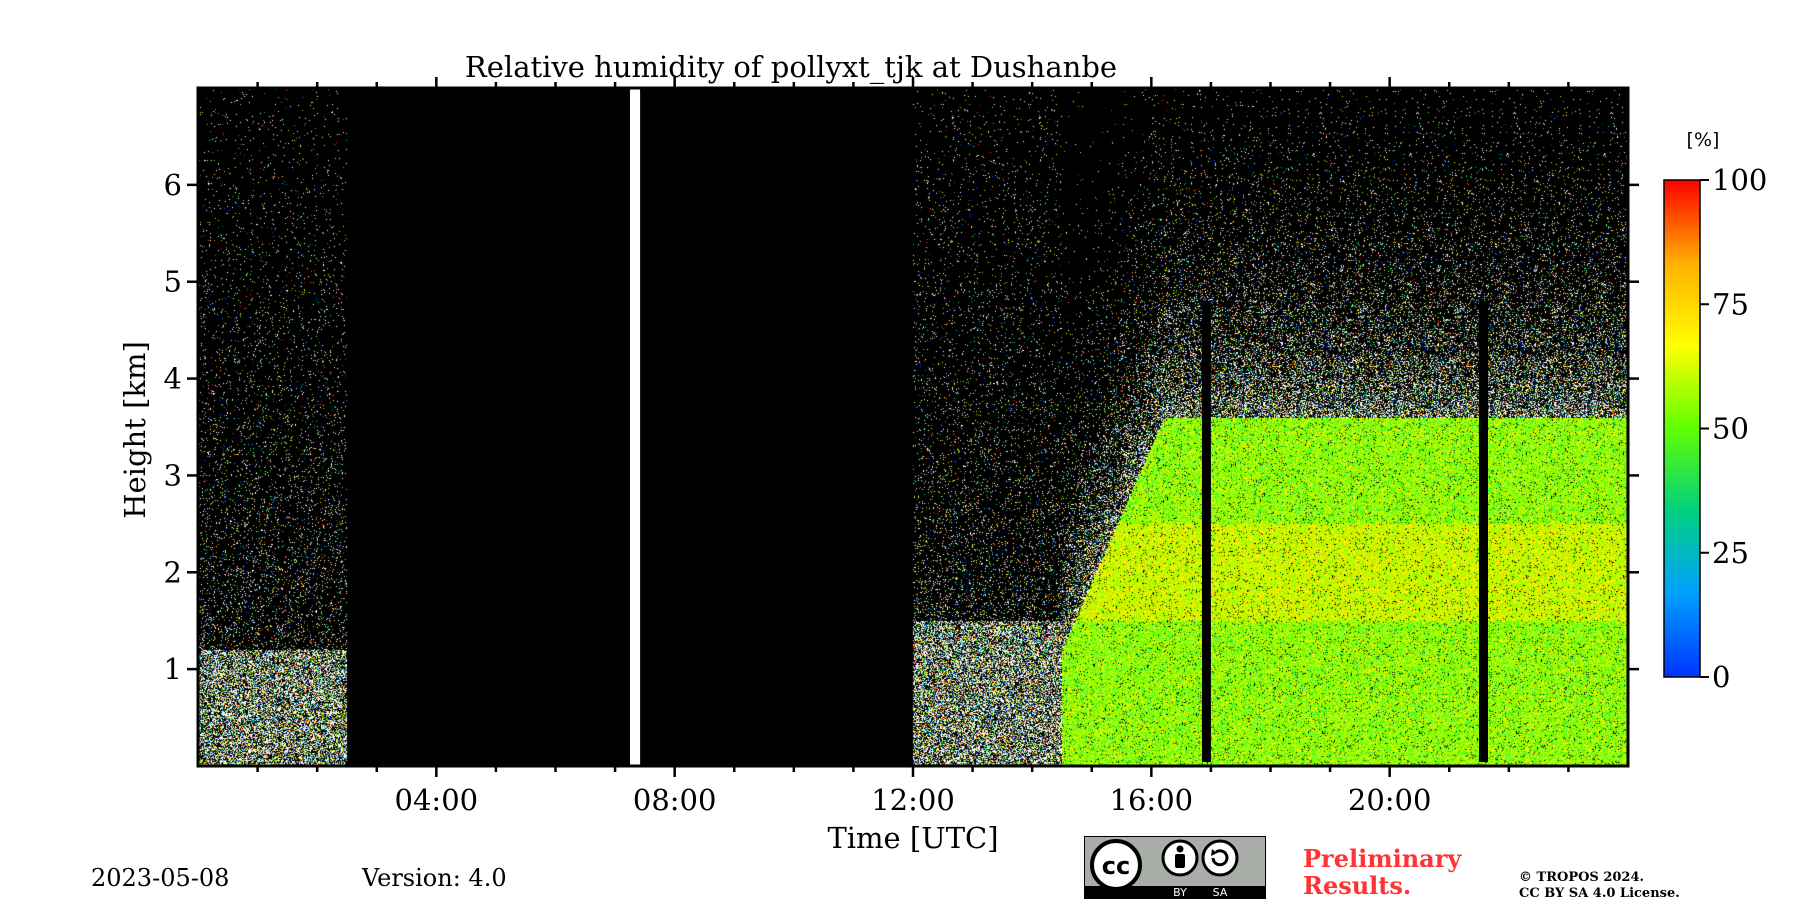 Image resolution: width=1800 pixels, height=902 pixels. What do you see at coordinates (1721, 677) in the screenshot?
I see `colorbar-tick-label: 0` at bounding box center [1721, 677].